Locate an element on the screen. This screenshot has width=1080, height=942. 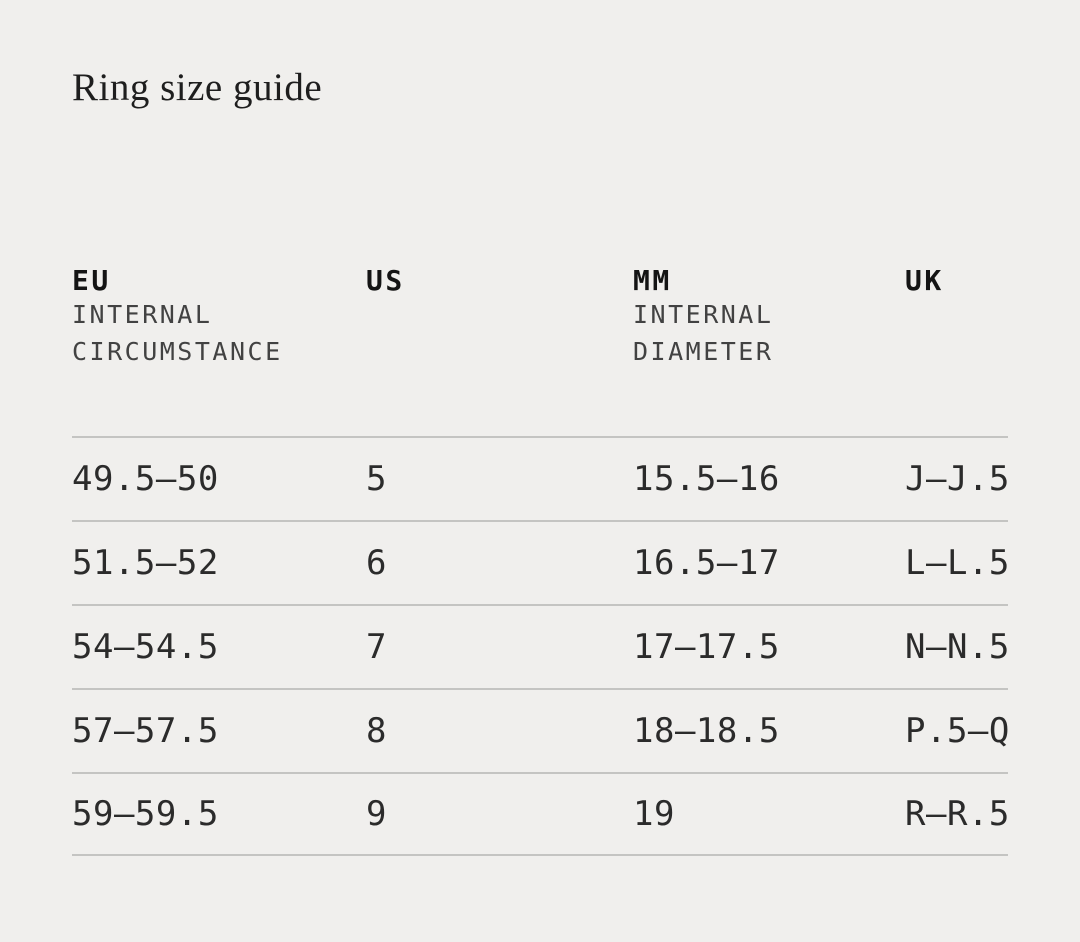
cell-eu: 51.5—52 is located at coordinates (145, 563).